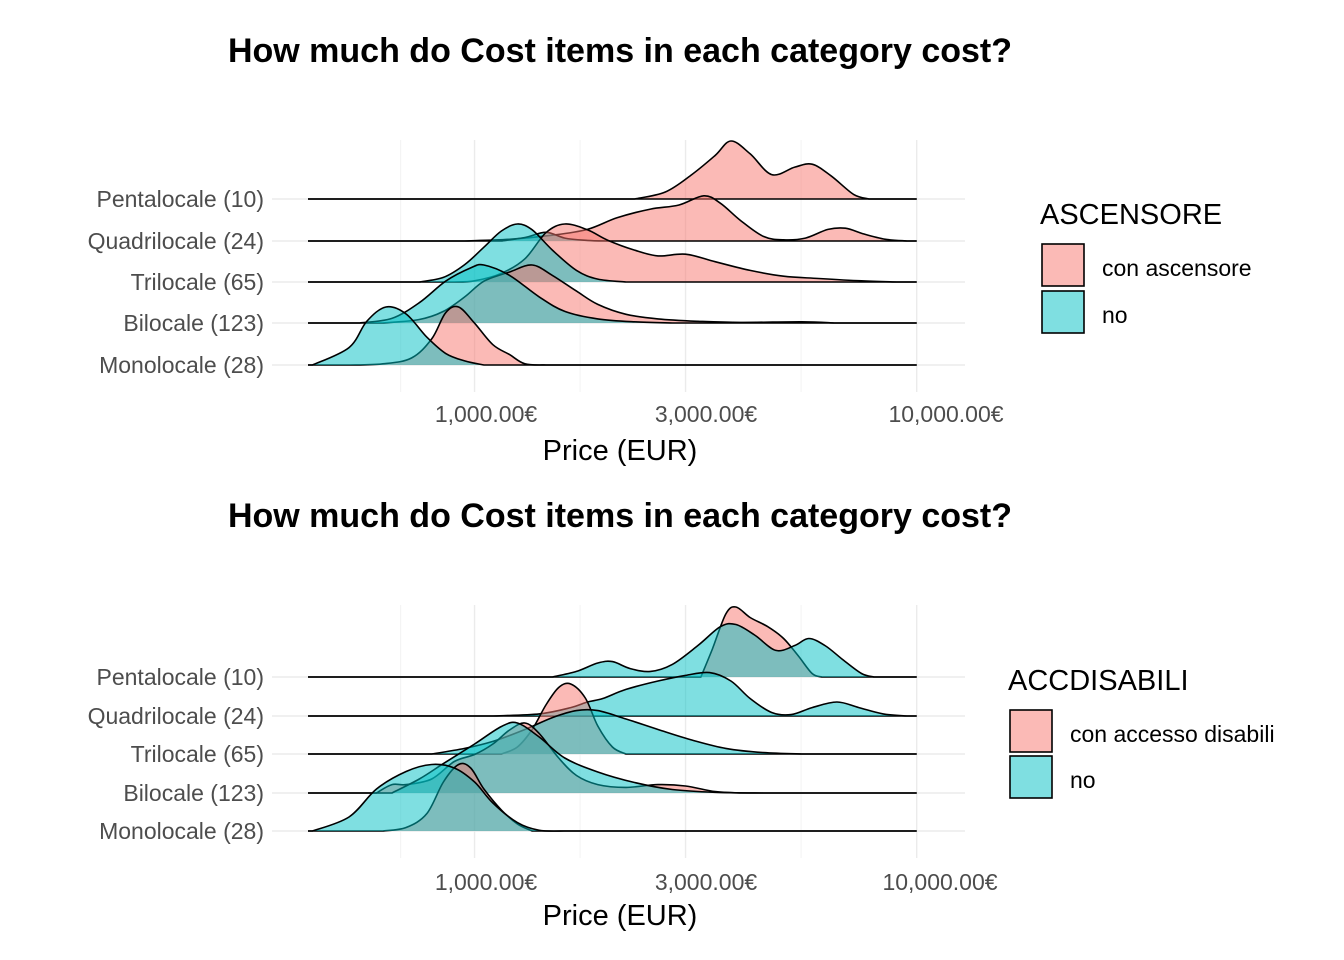  What do you see at coordinates (612, 650) in the screenshot?
I see `ridge-series-2-pentalocale` at bounding box center [612, 650].